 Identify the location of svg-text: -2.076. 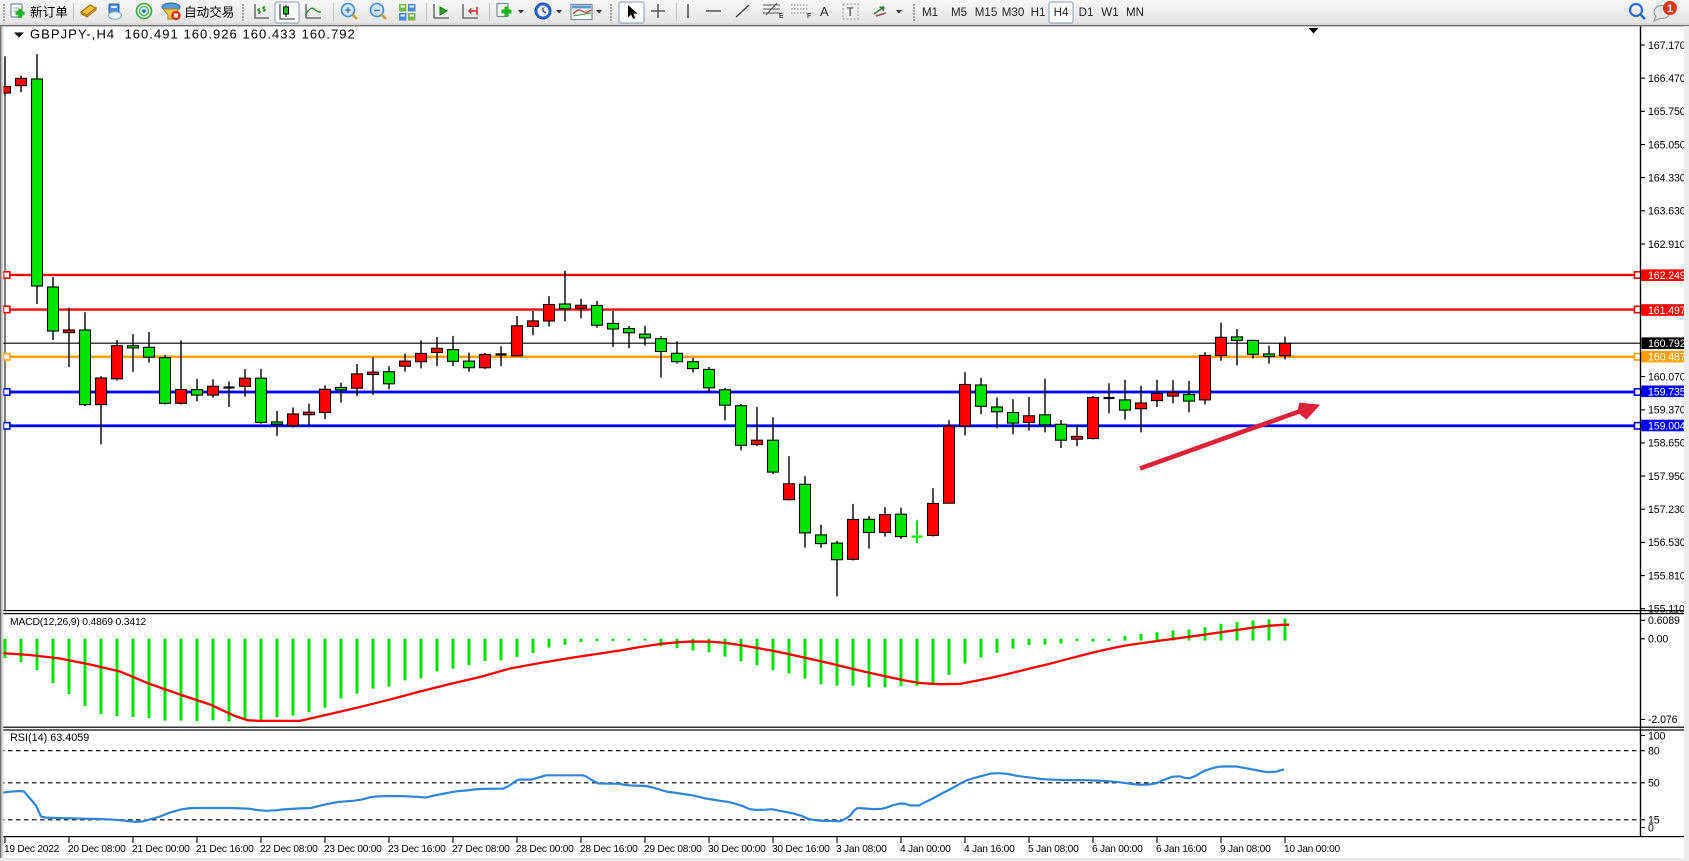
(1663, 720).